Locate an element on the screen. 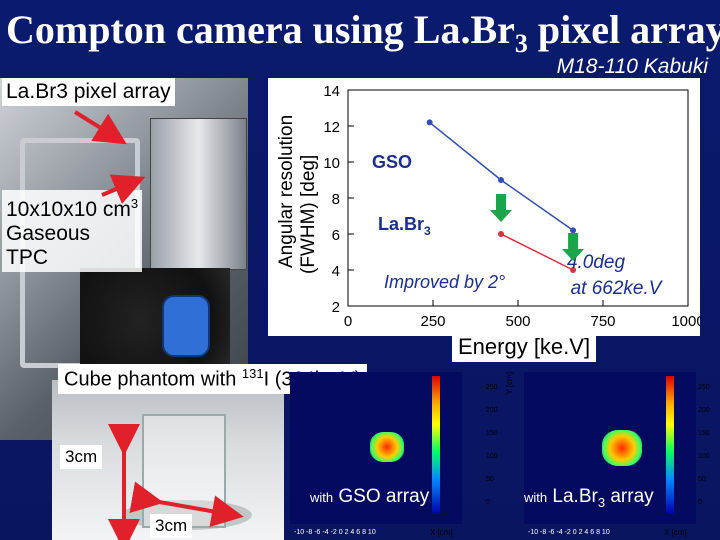  x-tick-label: 1000 is located at coordinates (685, 321).